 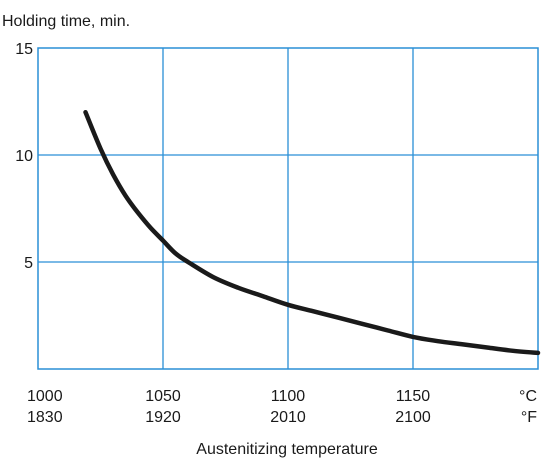 I want to click on x-axis-title: Austenitizing temperature, so click(x=287, y=449).